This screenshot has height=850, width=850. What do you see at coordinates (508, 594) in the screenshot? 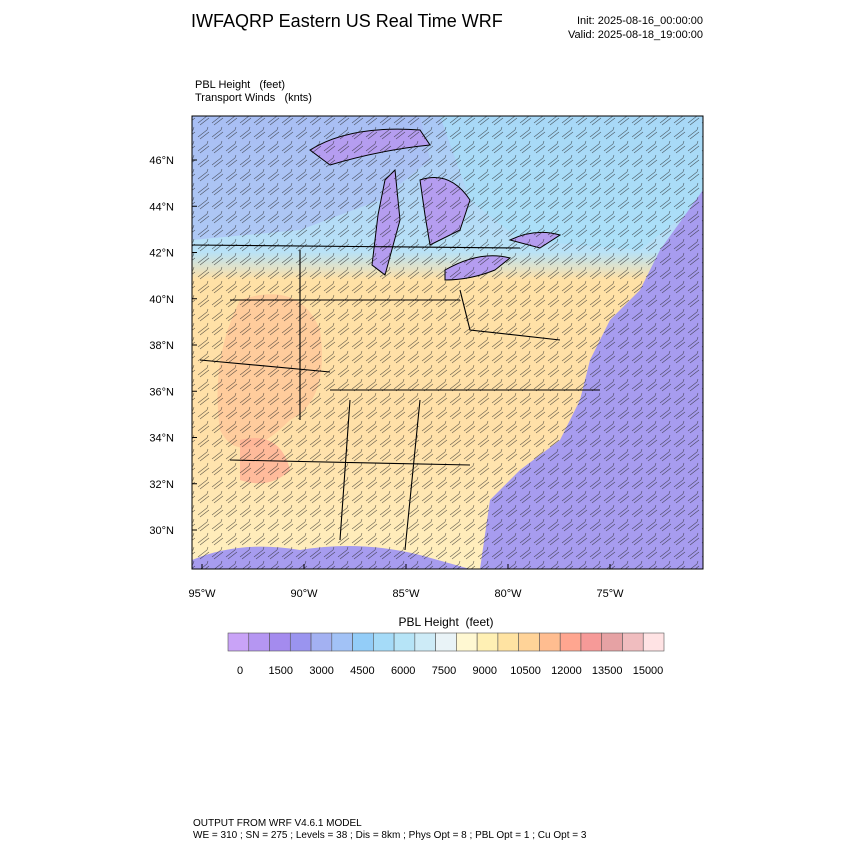
I see `lon-label: 80°W` at bounding box center [508, 594].